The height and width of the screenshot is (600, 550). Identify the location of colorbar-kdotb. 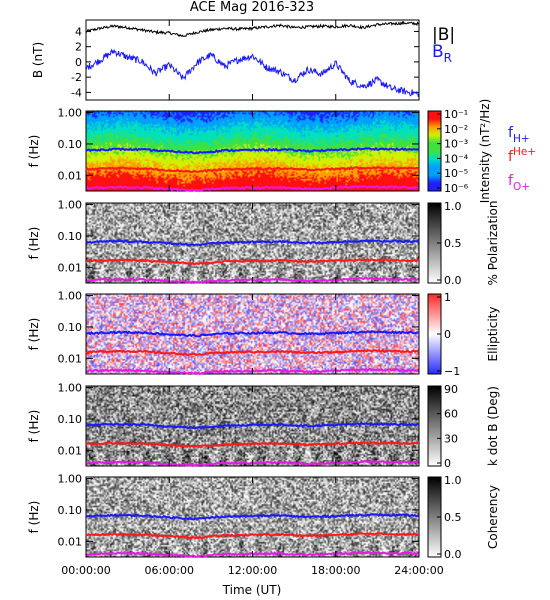
(434, 426).